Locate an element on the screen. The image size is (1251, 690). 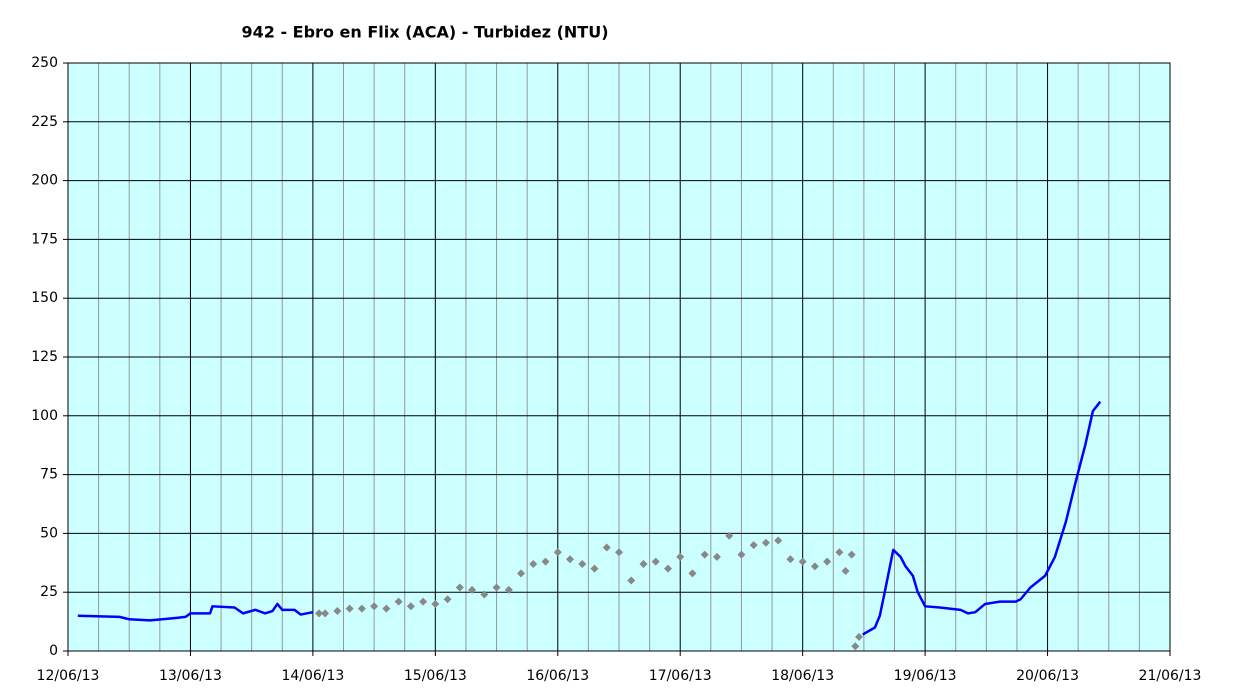
x-tick-label: 14/06/13 is located at coordinates (312, 676).